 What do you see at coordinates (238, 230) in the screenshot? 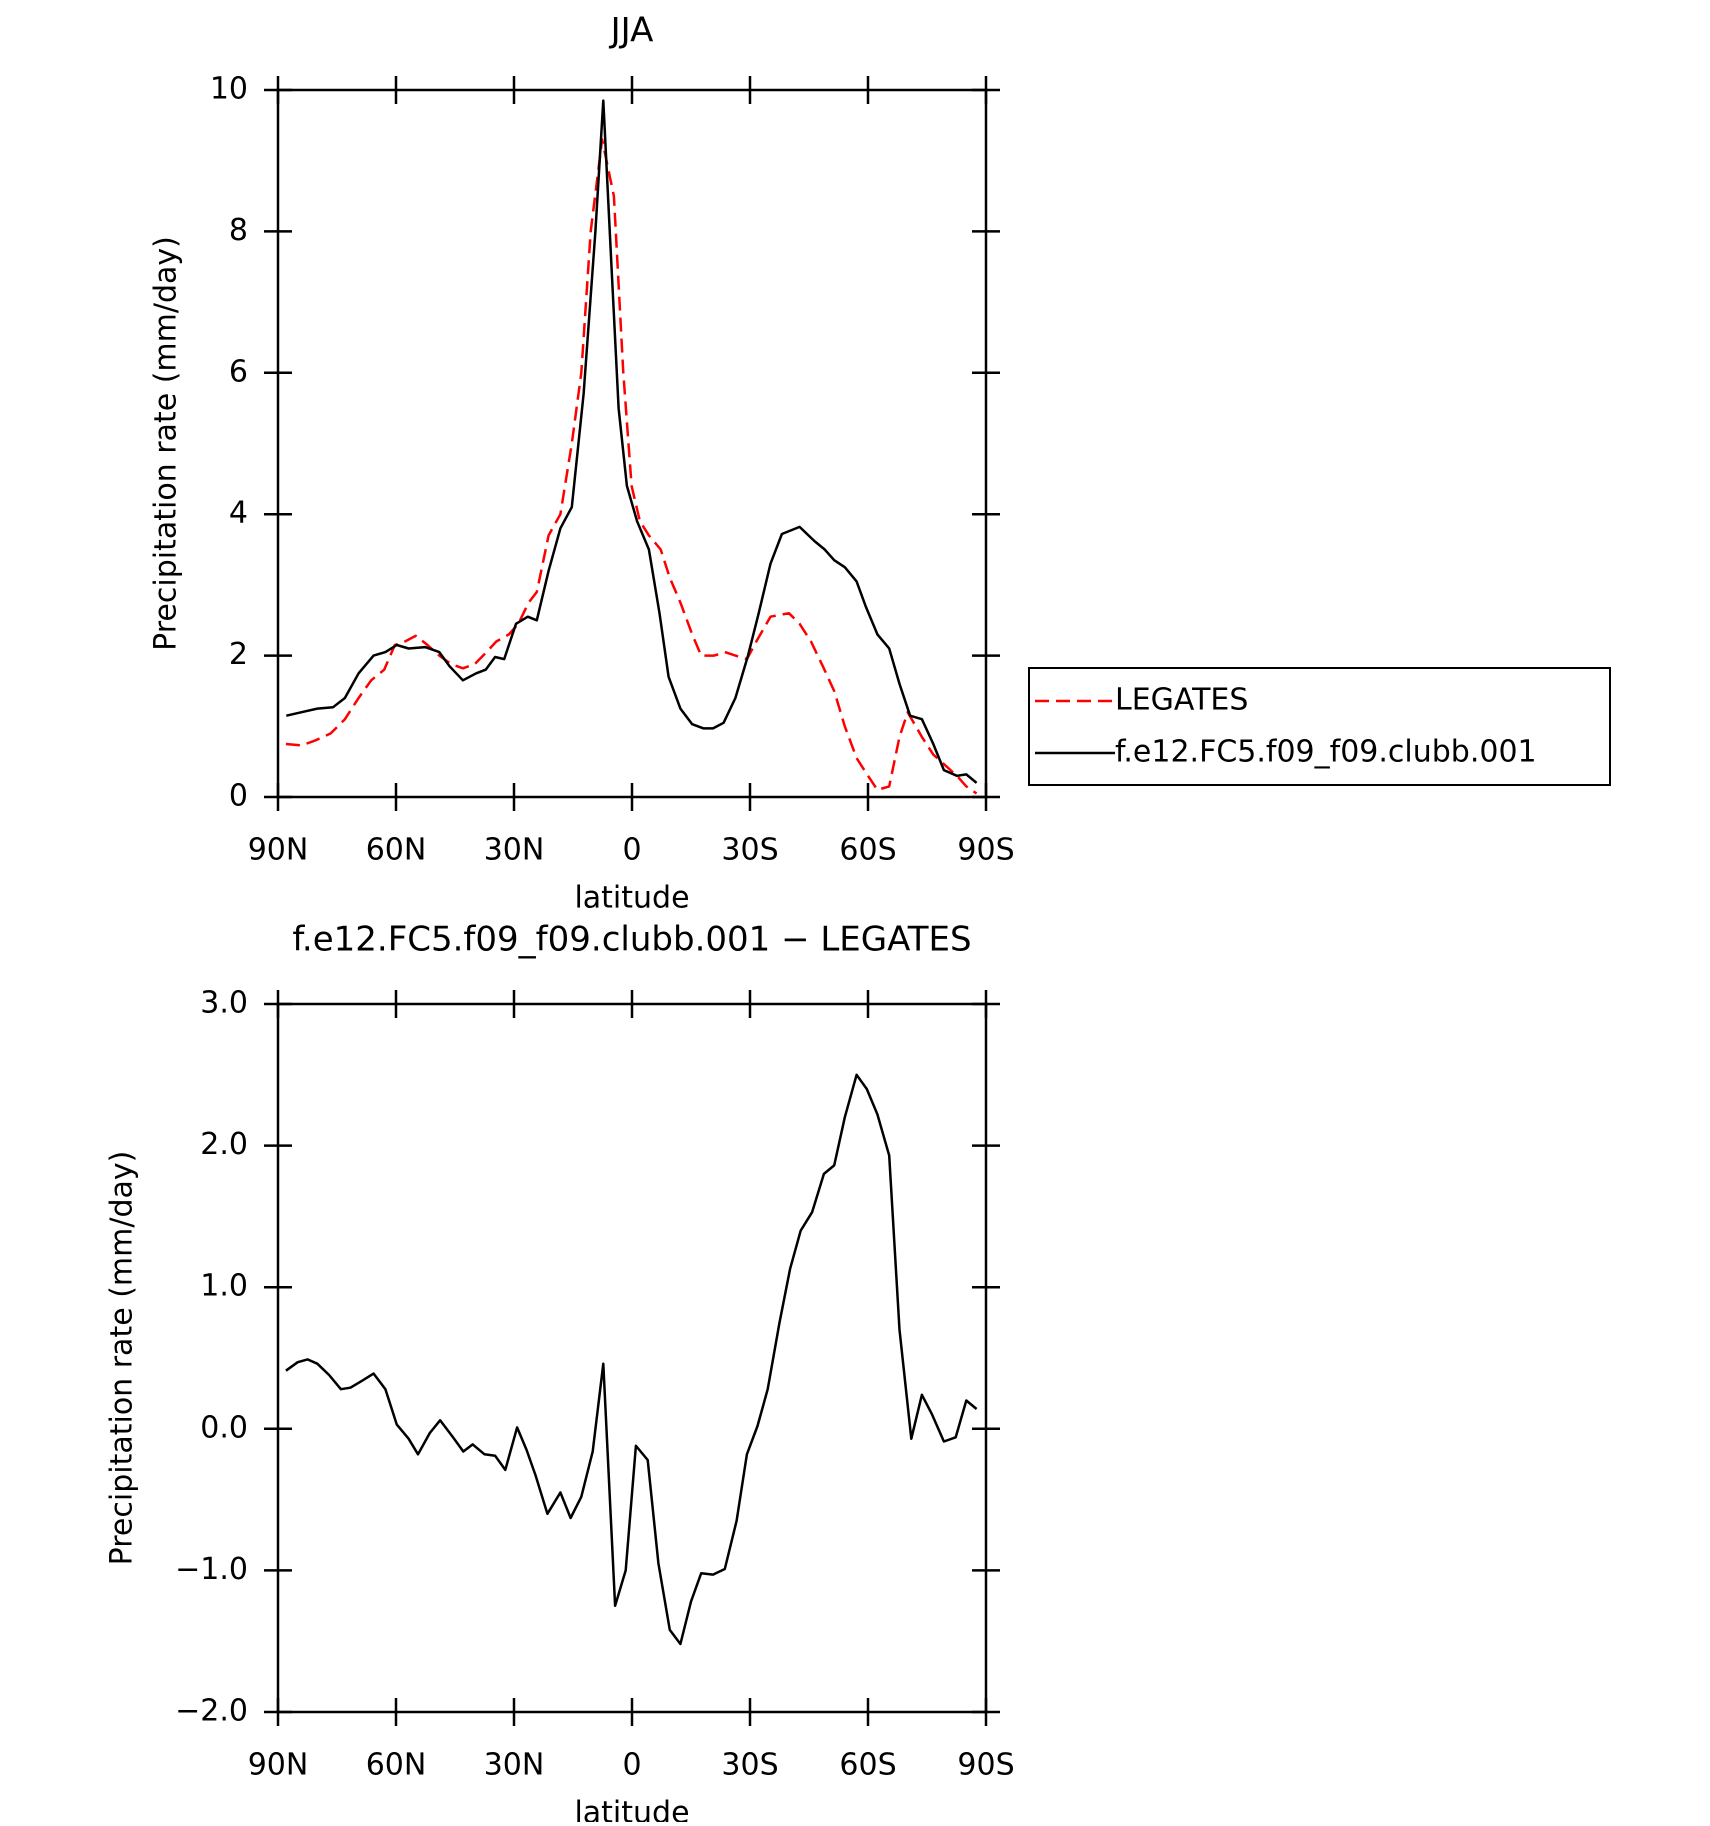
I see `y-tick-label: 8` at bounding box center [238, 230].